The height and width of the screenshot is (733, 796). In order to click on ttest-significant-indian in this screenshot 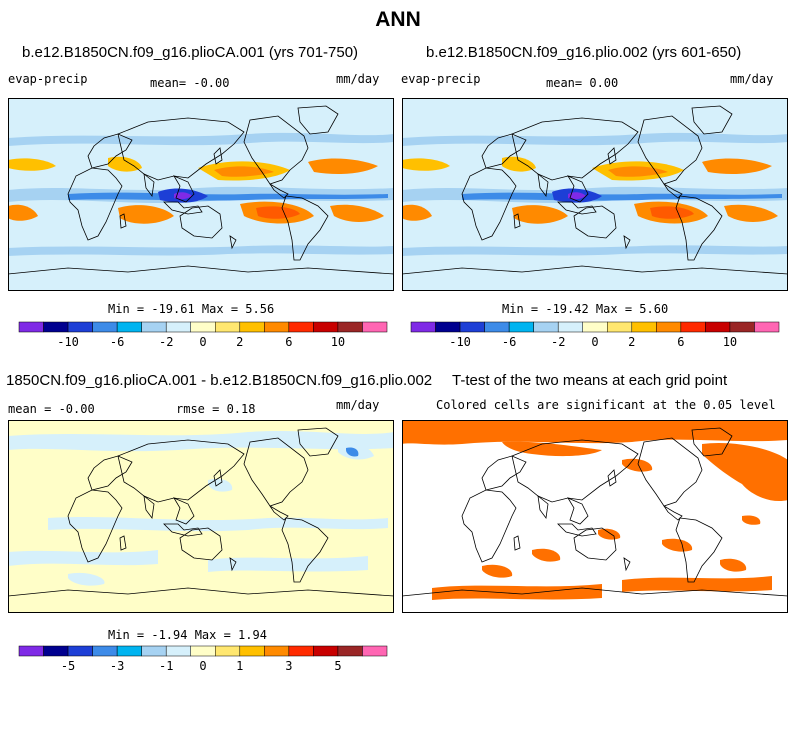, I will do `click(546, 555)`.